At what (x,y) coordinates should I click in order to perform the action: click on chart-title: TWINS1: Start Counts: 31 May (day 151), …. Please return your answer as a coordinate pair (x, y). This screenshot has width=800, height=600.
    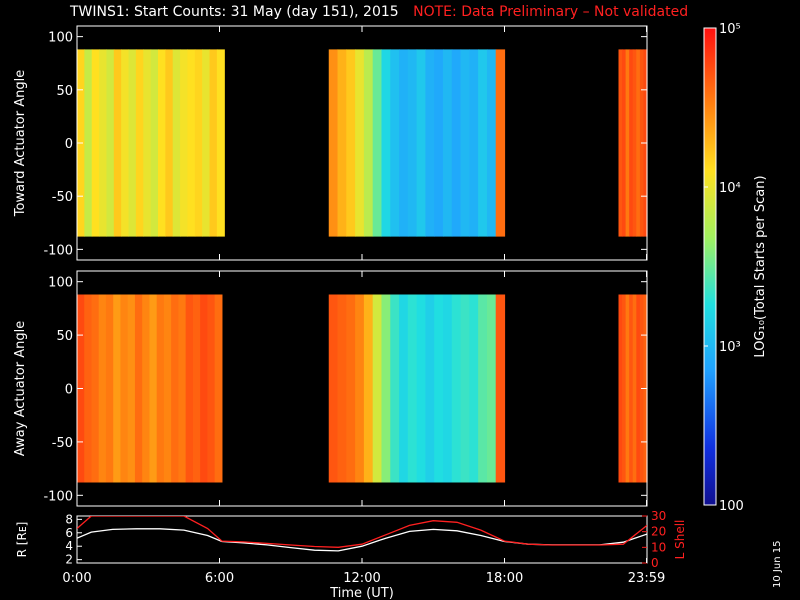
    Looking at the image, I should click on (234, 12).